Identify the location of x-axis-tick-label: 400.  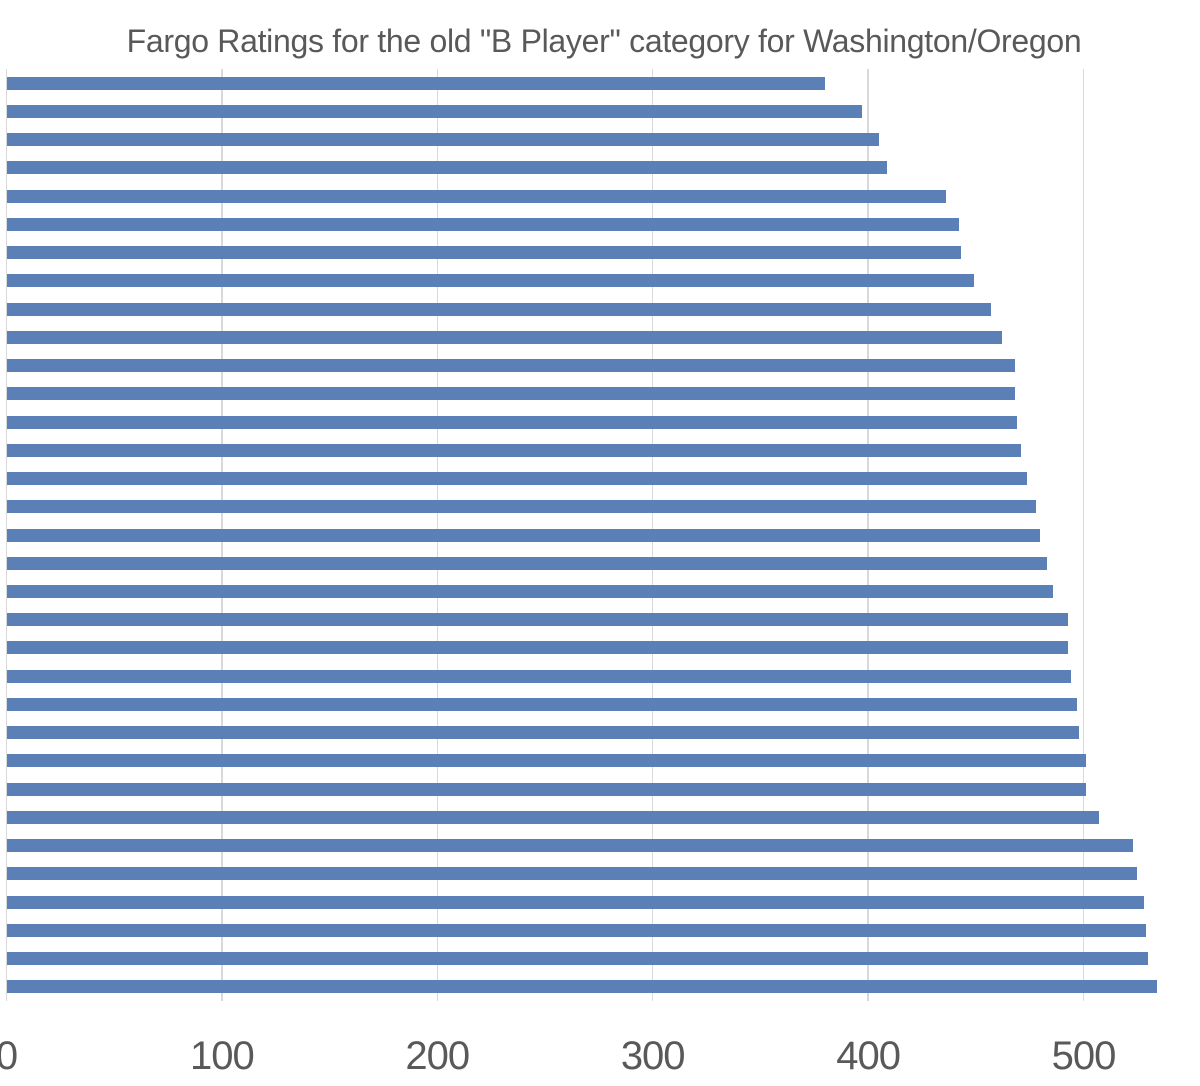
(868, 1056).